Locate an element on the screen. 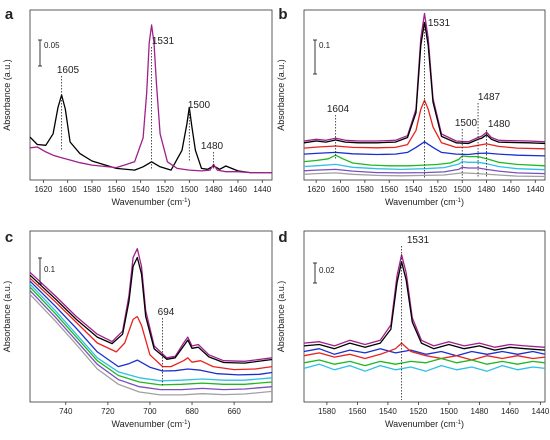 This screenshot has width=550, height=440. peak-label: 1604 is located at coordinates (338, 109).